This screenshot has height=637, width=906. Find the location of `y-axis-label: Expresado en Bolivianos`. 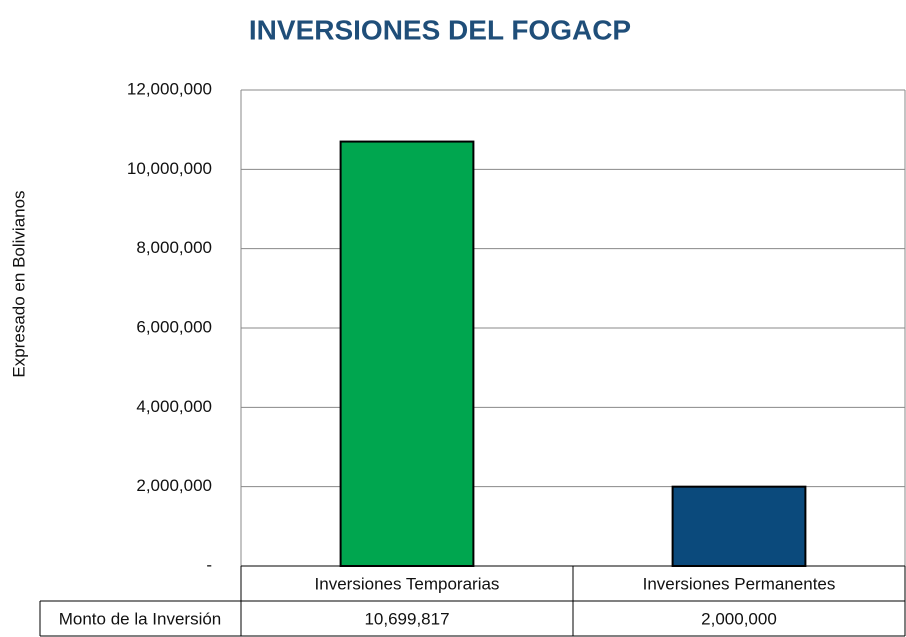

y-axis-label: Expresado en Bolivianos is located at coordinates (18, 283).